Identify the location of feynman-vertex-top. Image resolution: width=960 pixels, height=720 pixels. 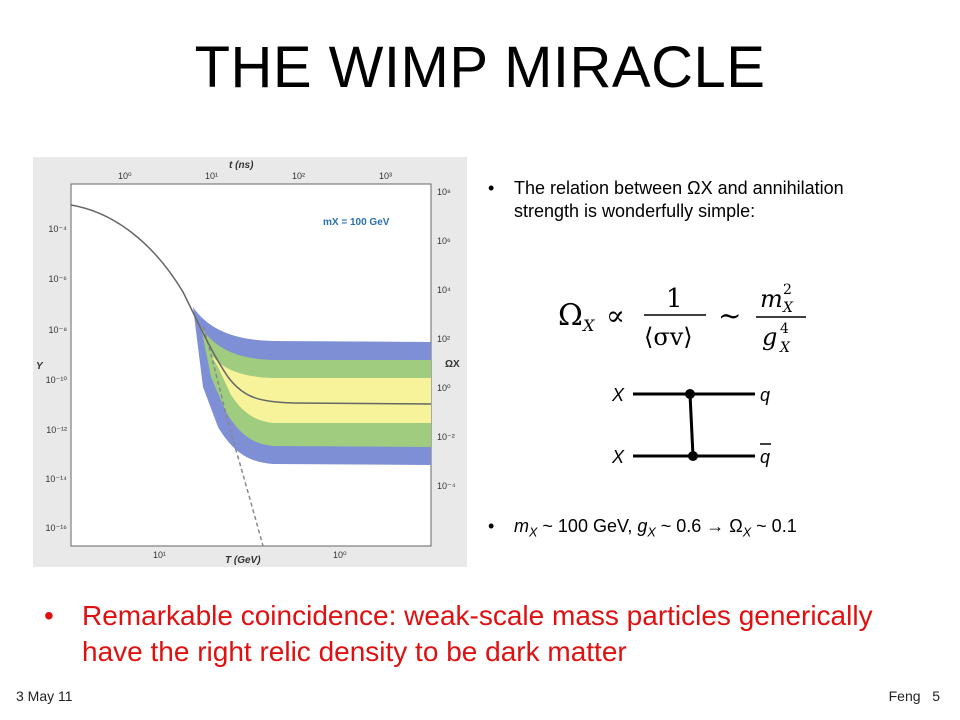
(690, 394).